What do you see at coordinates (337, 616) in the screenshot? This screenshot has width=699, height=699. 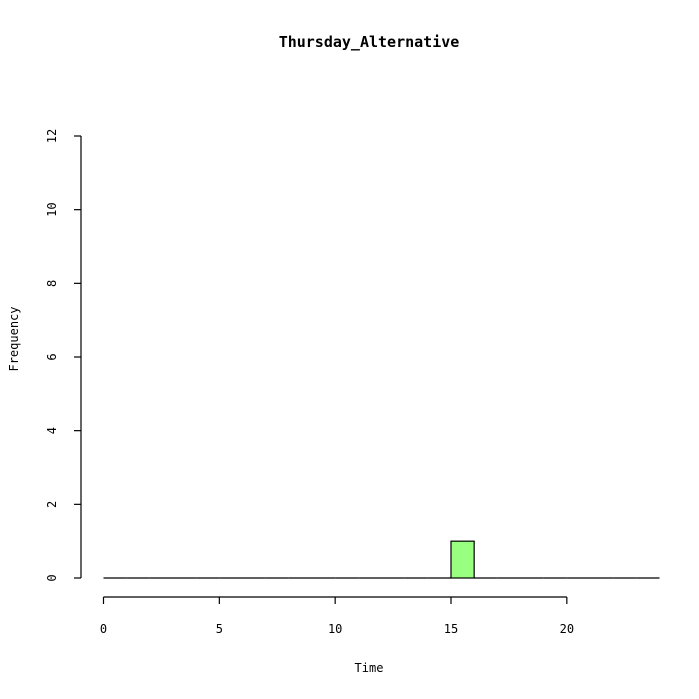 I see `x-axis: 0 5 10 15 20` at bounding box center [337, 616].